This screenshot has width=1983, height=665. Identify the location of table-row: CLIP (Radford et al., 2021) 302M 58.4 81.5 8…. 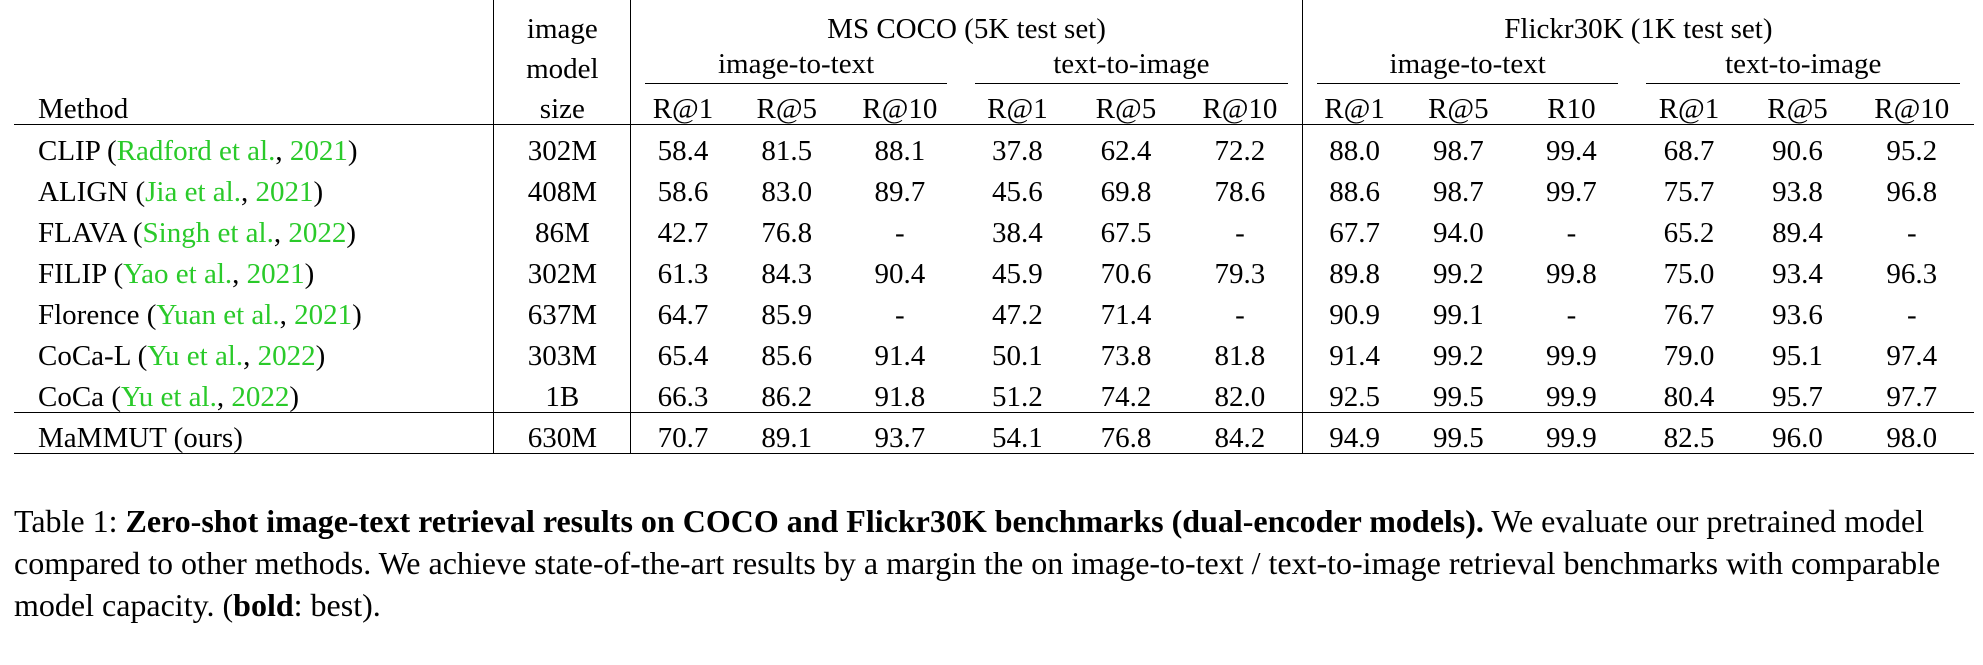
(994, 145).